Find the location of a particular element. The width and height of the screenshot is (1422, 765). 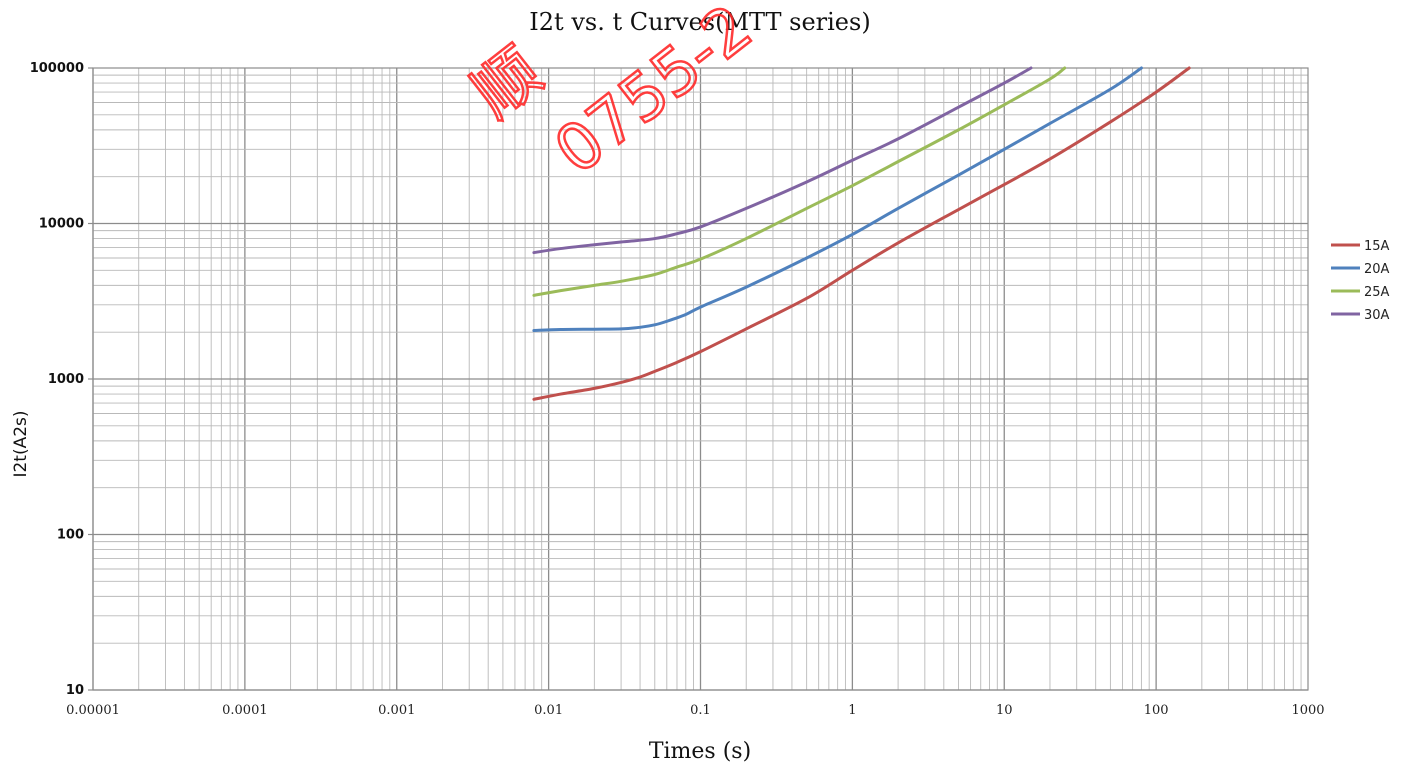

x-tick-label: 1000 is located at coordinates (1307, 710).